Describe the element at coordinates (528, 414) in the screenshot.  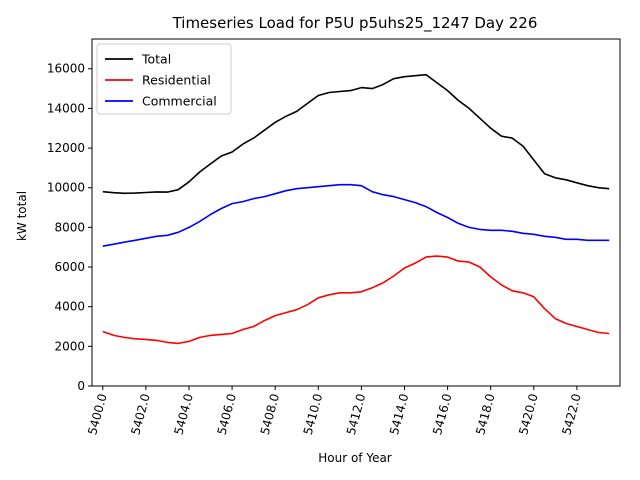
I see `x-tick-label: 5420.0` at that location.